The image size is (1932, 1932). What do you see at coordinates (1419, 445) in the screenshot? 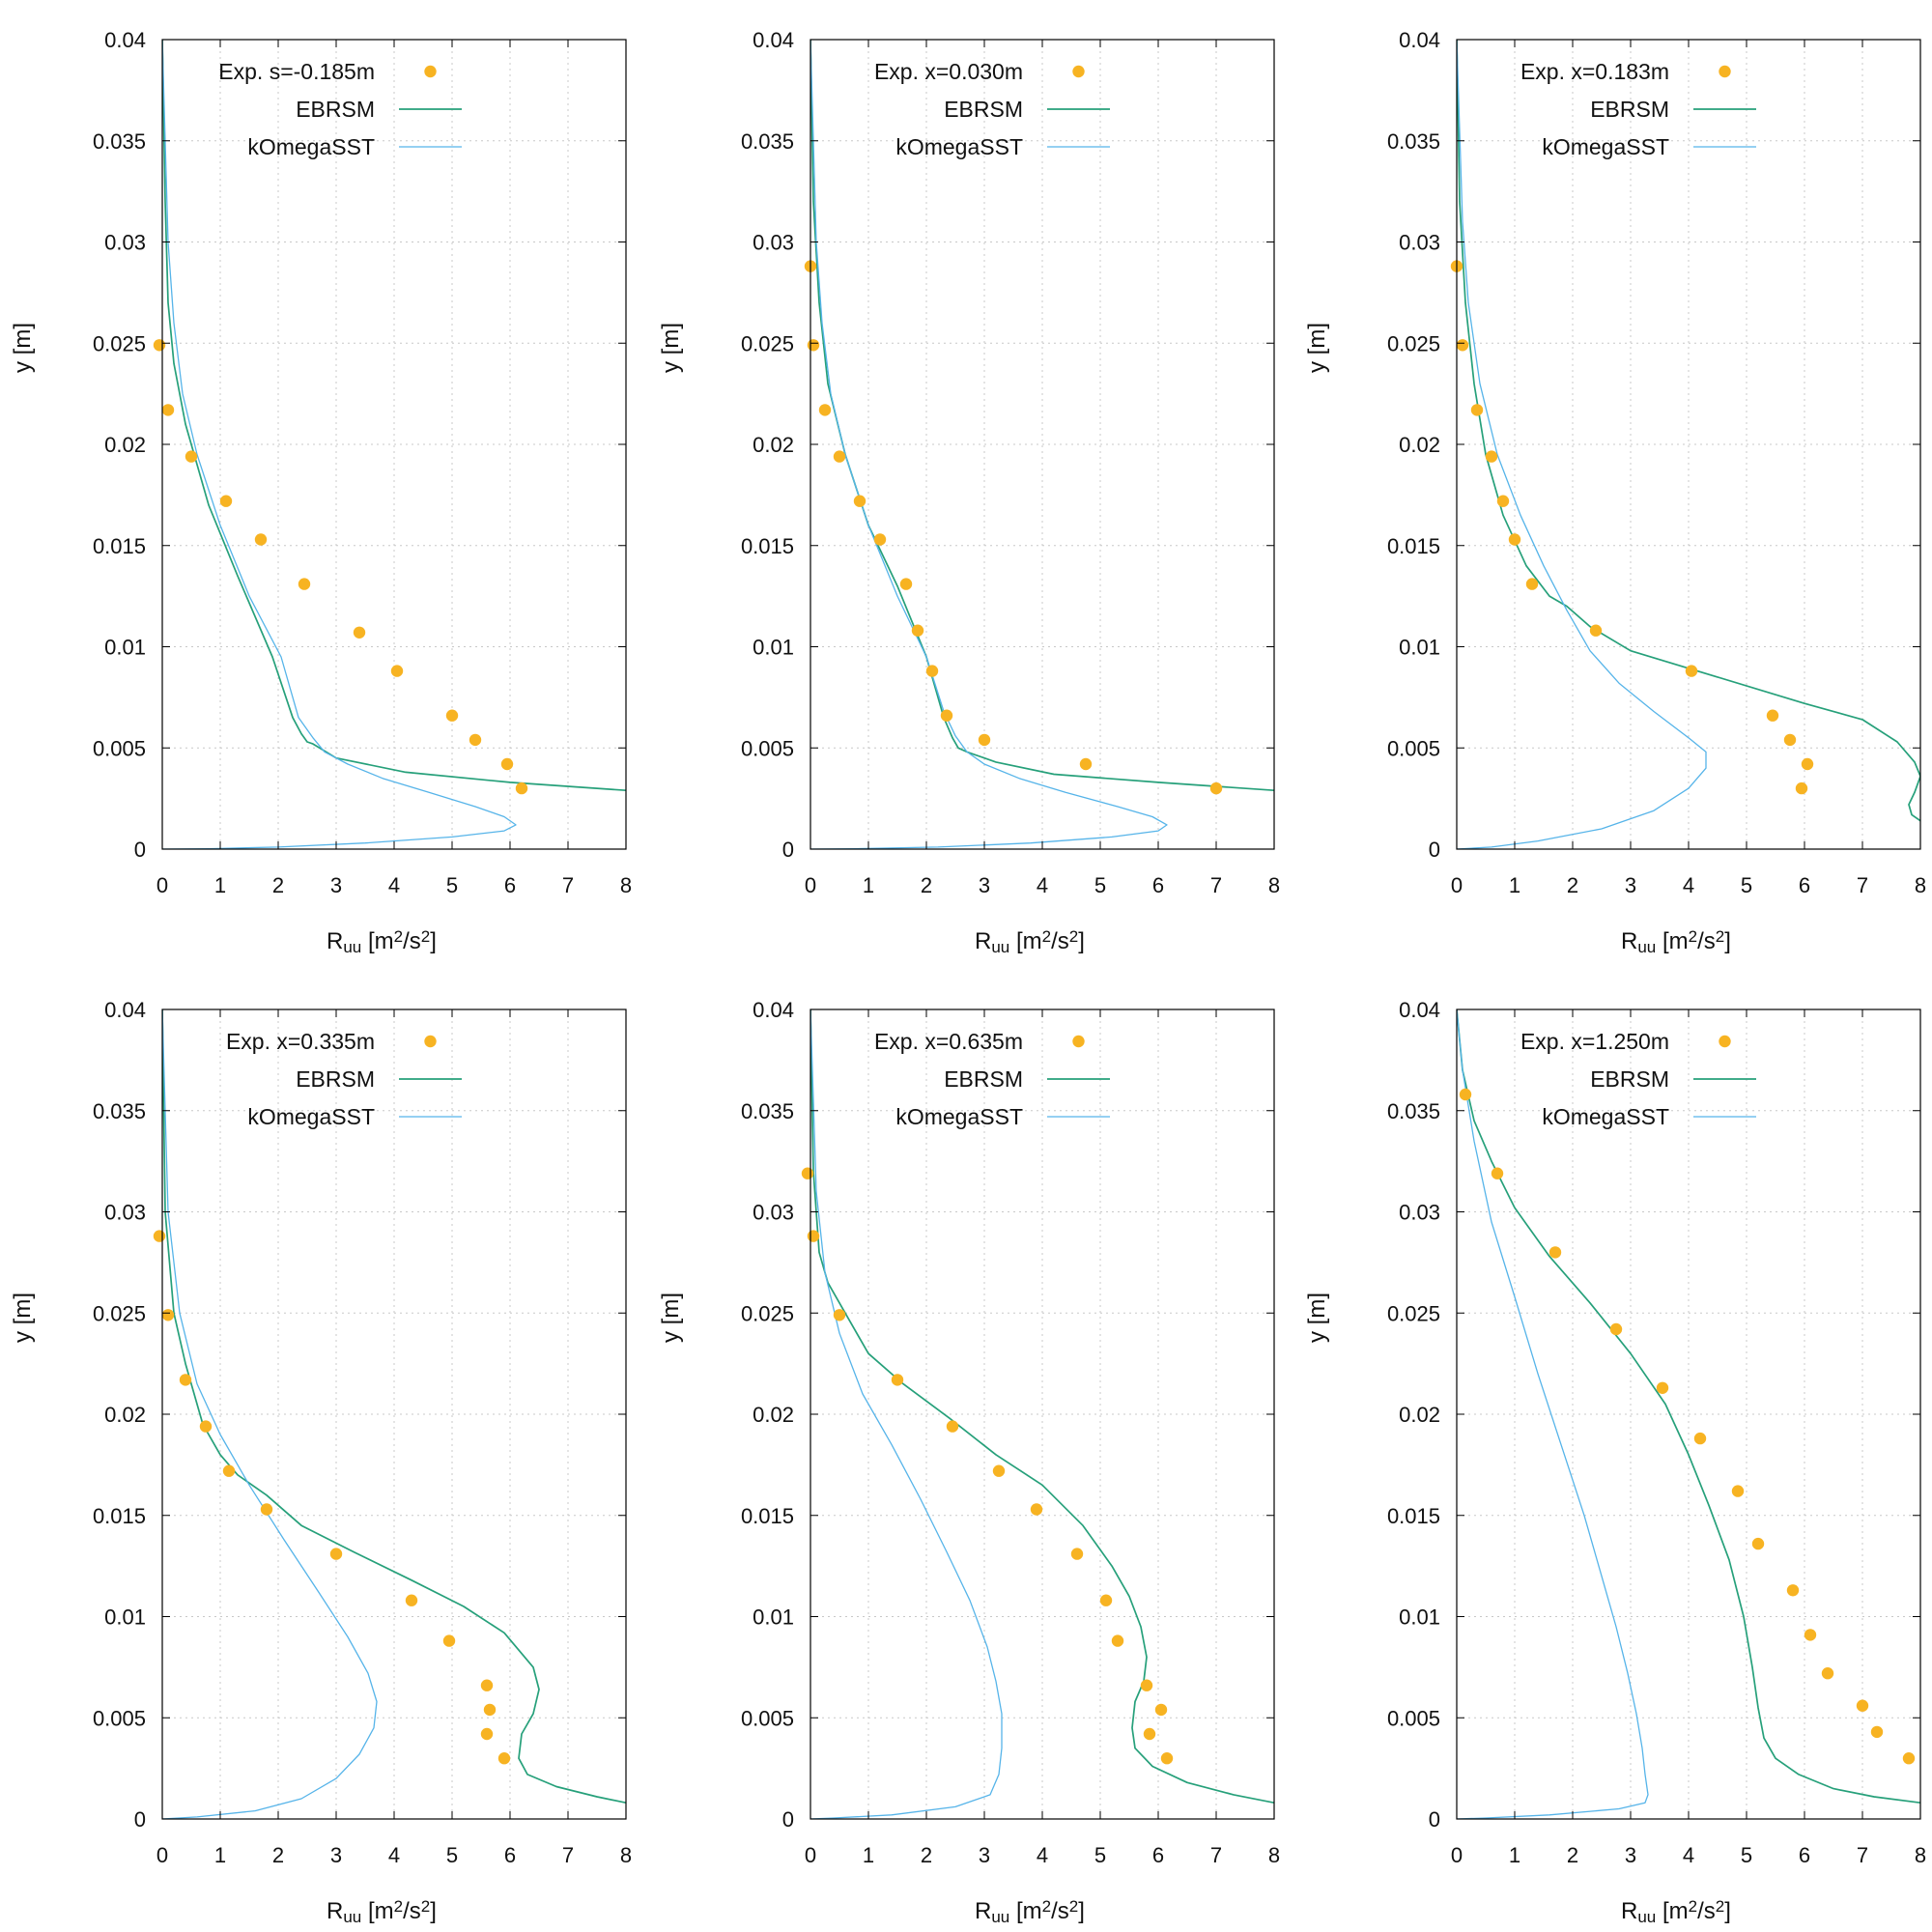
I see `y-tick-label: 0.02` at bounding box center [1419, 445].